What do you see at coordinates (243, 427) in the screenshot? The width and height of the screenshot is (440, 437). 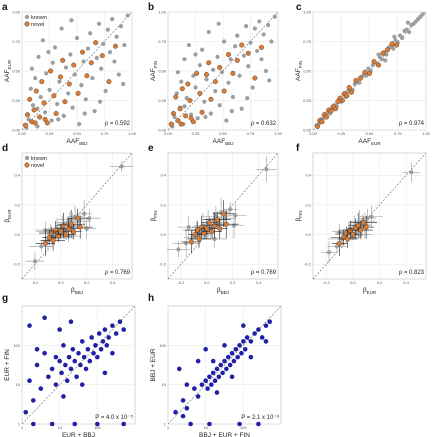 I see `x-tick-label: 100` at bounding box center [243, 427].